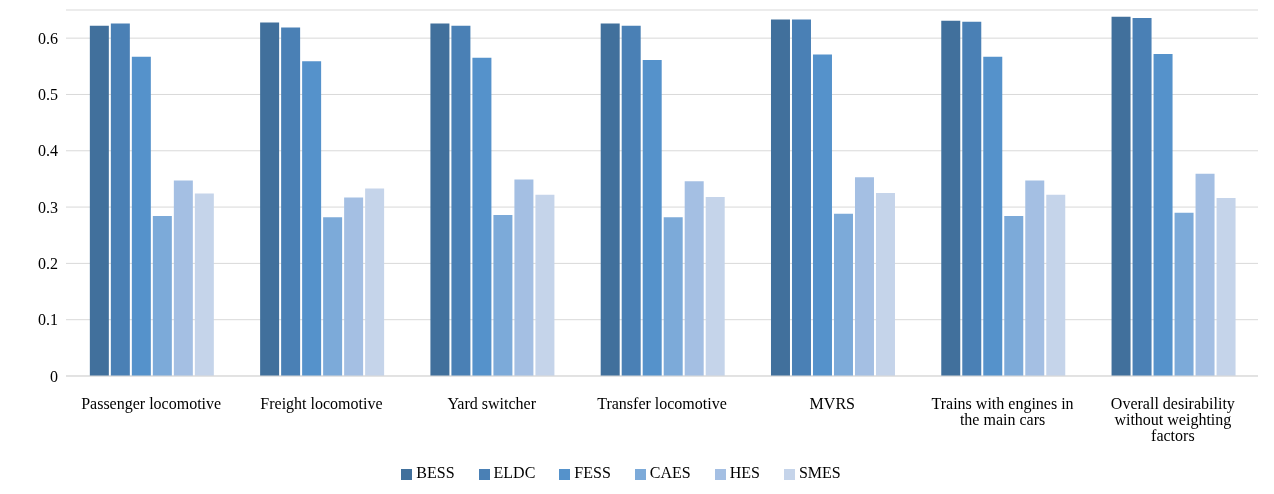 The image size is (1274, 494). What do you see at coordinates (435, 472) in the screenshot?
I see `legend-label: BESS` at bounding box center [435, 472].